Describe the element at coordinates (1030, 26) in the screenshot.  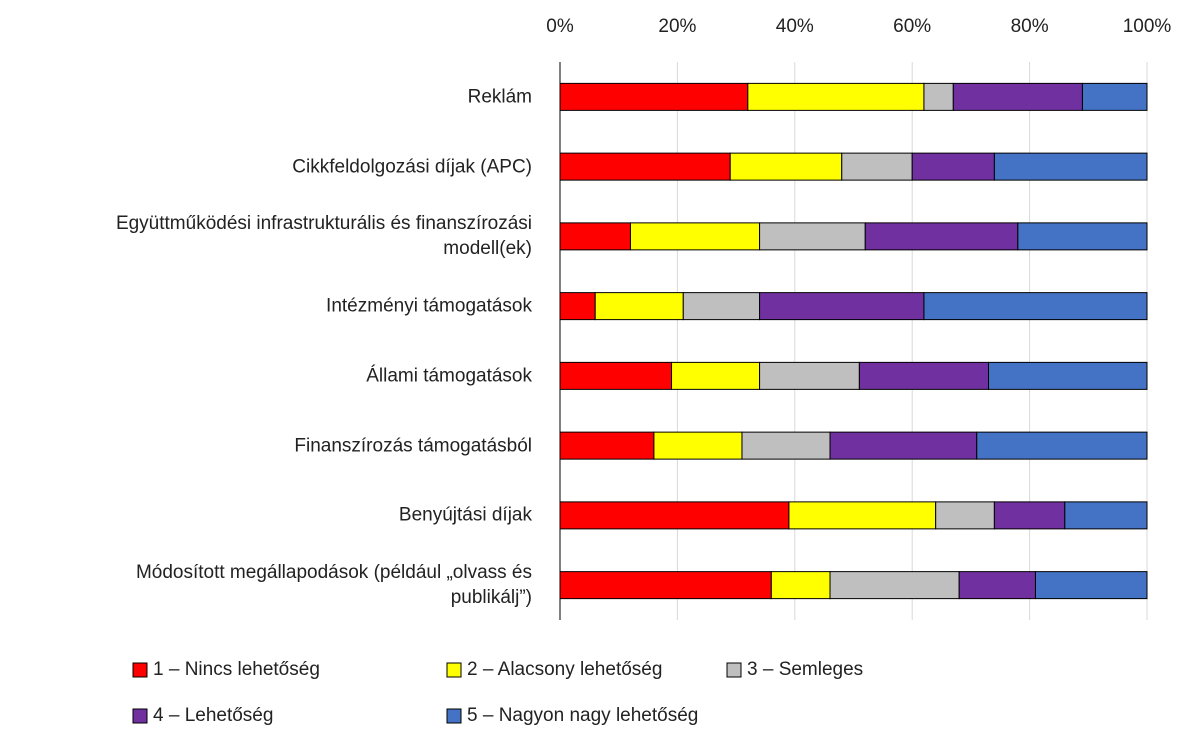
I see `x-tick-label: 80%` at that location.